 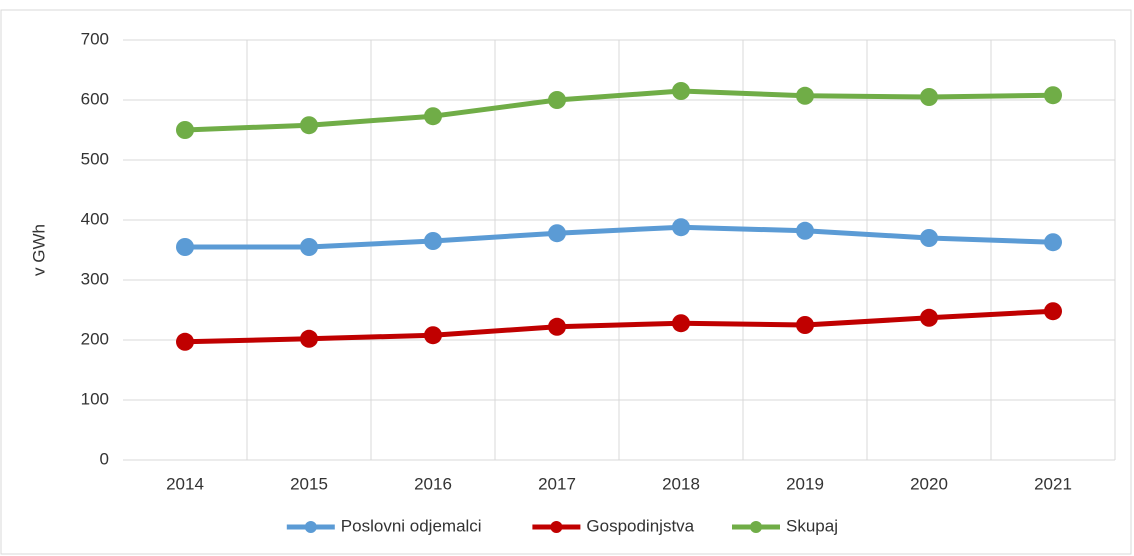 What do you see at coordinates (185, 483) in the screenshot?
I see `x-tick-label: 2014` at bounding box center [185, 483].